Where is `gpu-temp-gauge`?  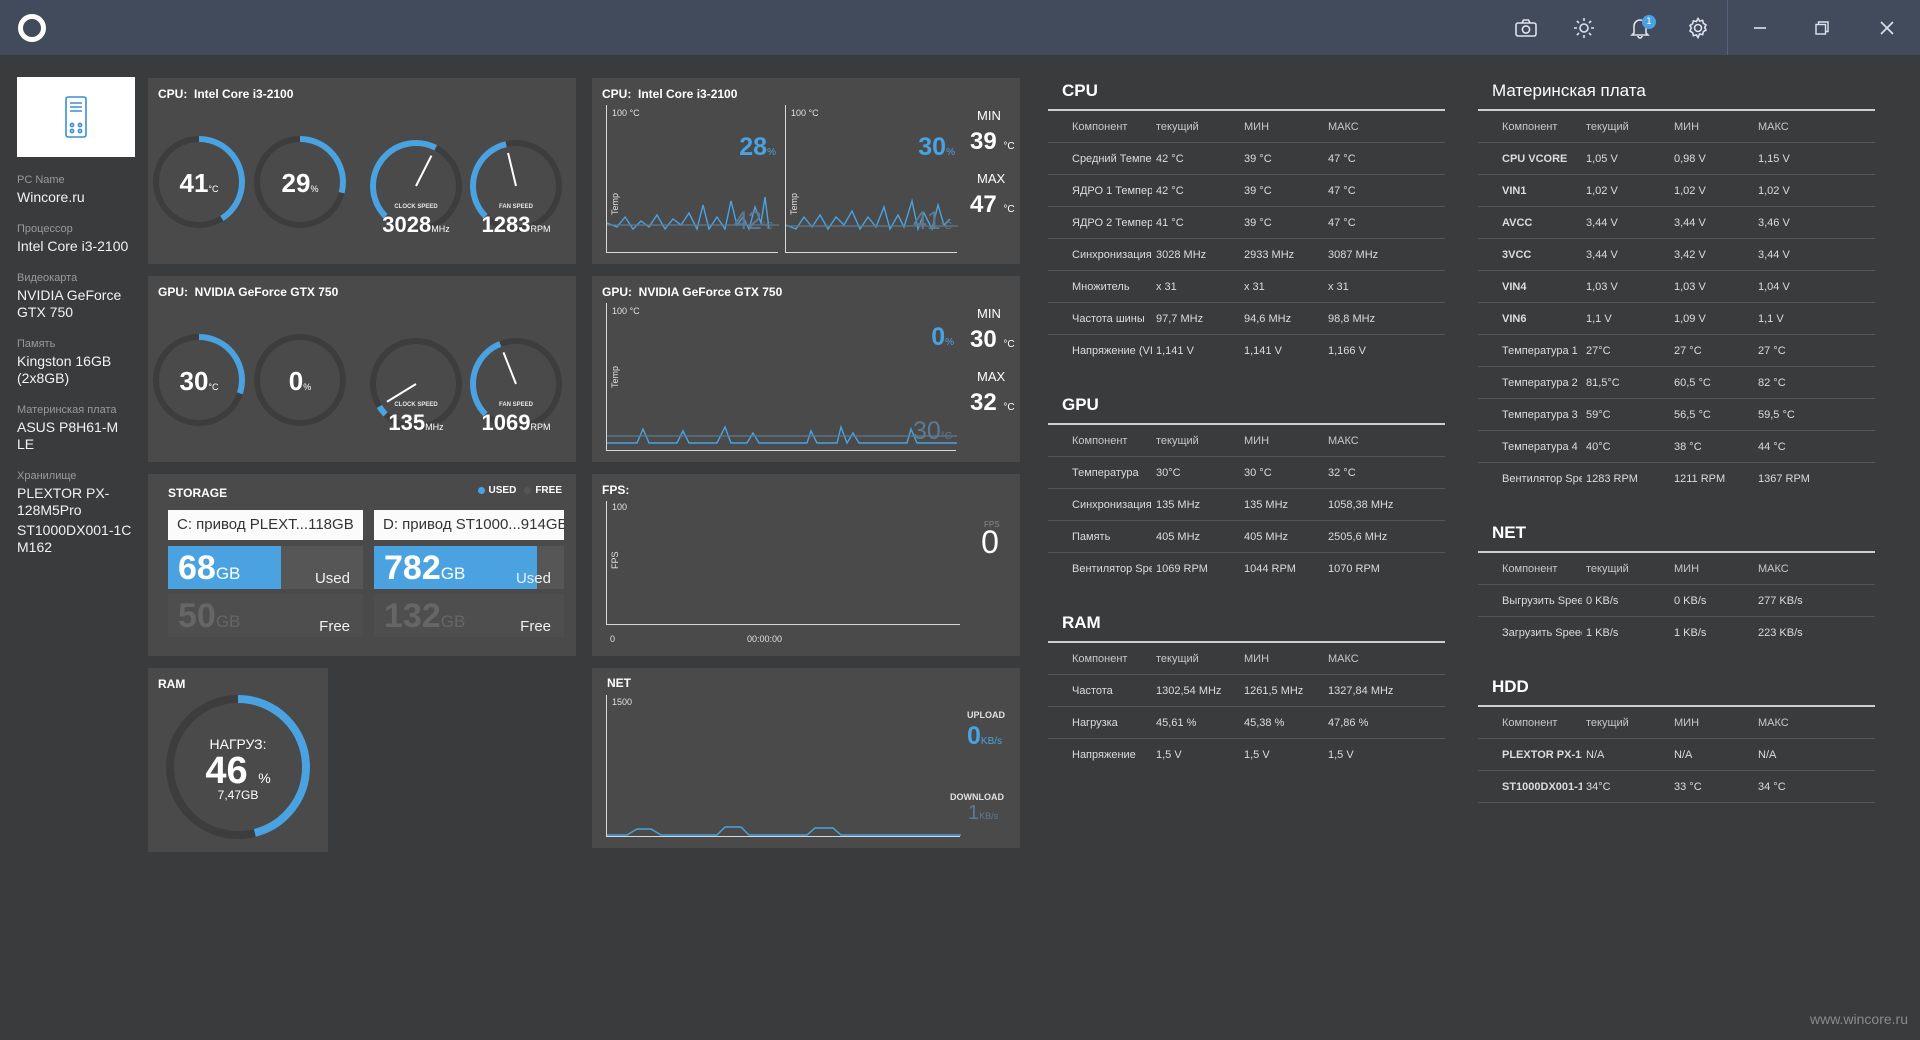 gpu-temp-gauge is located at coordinates (199, 380).